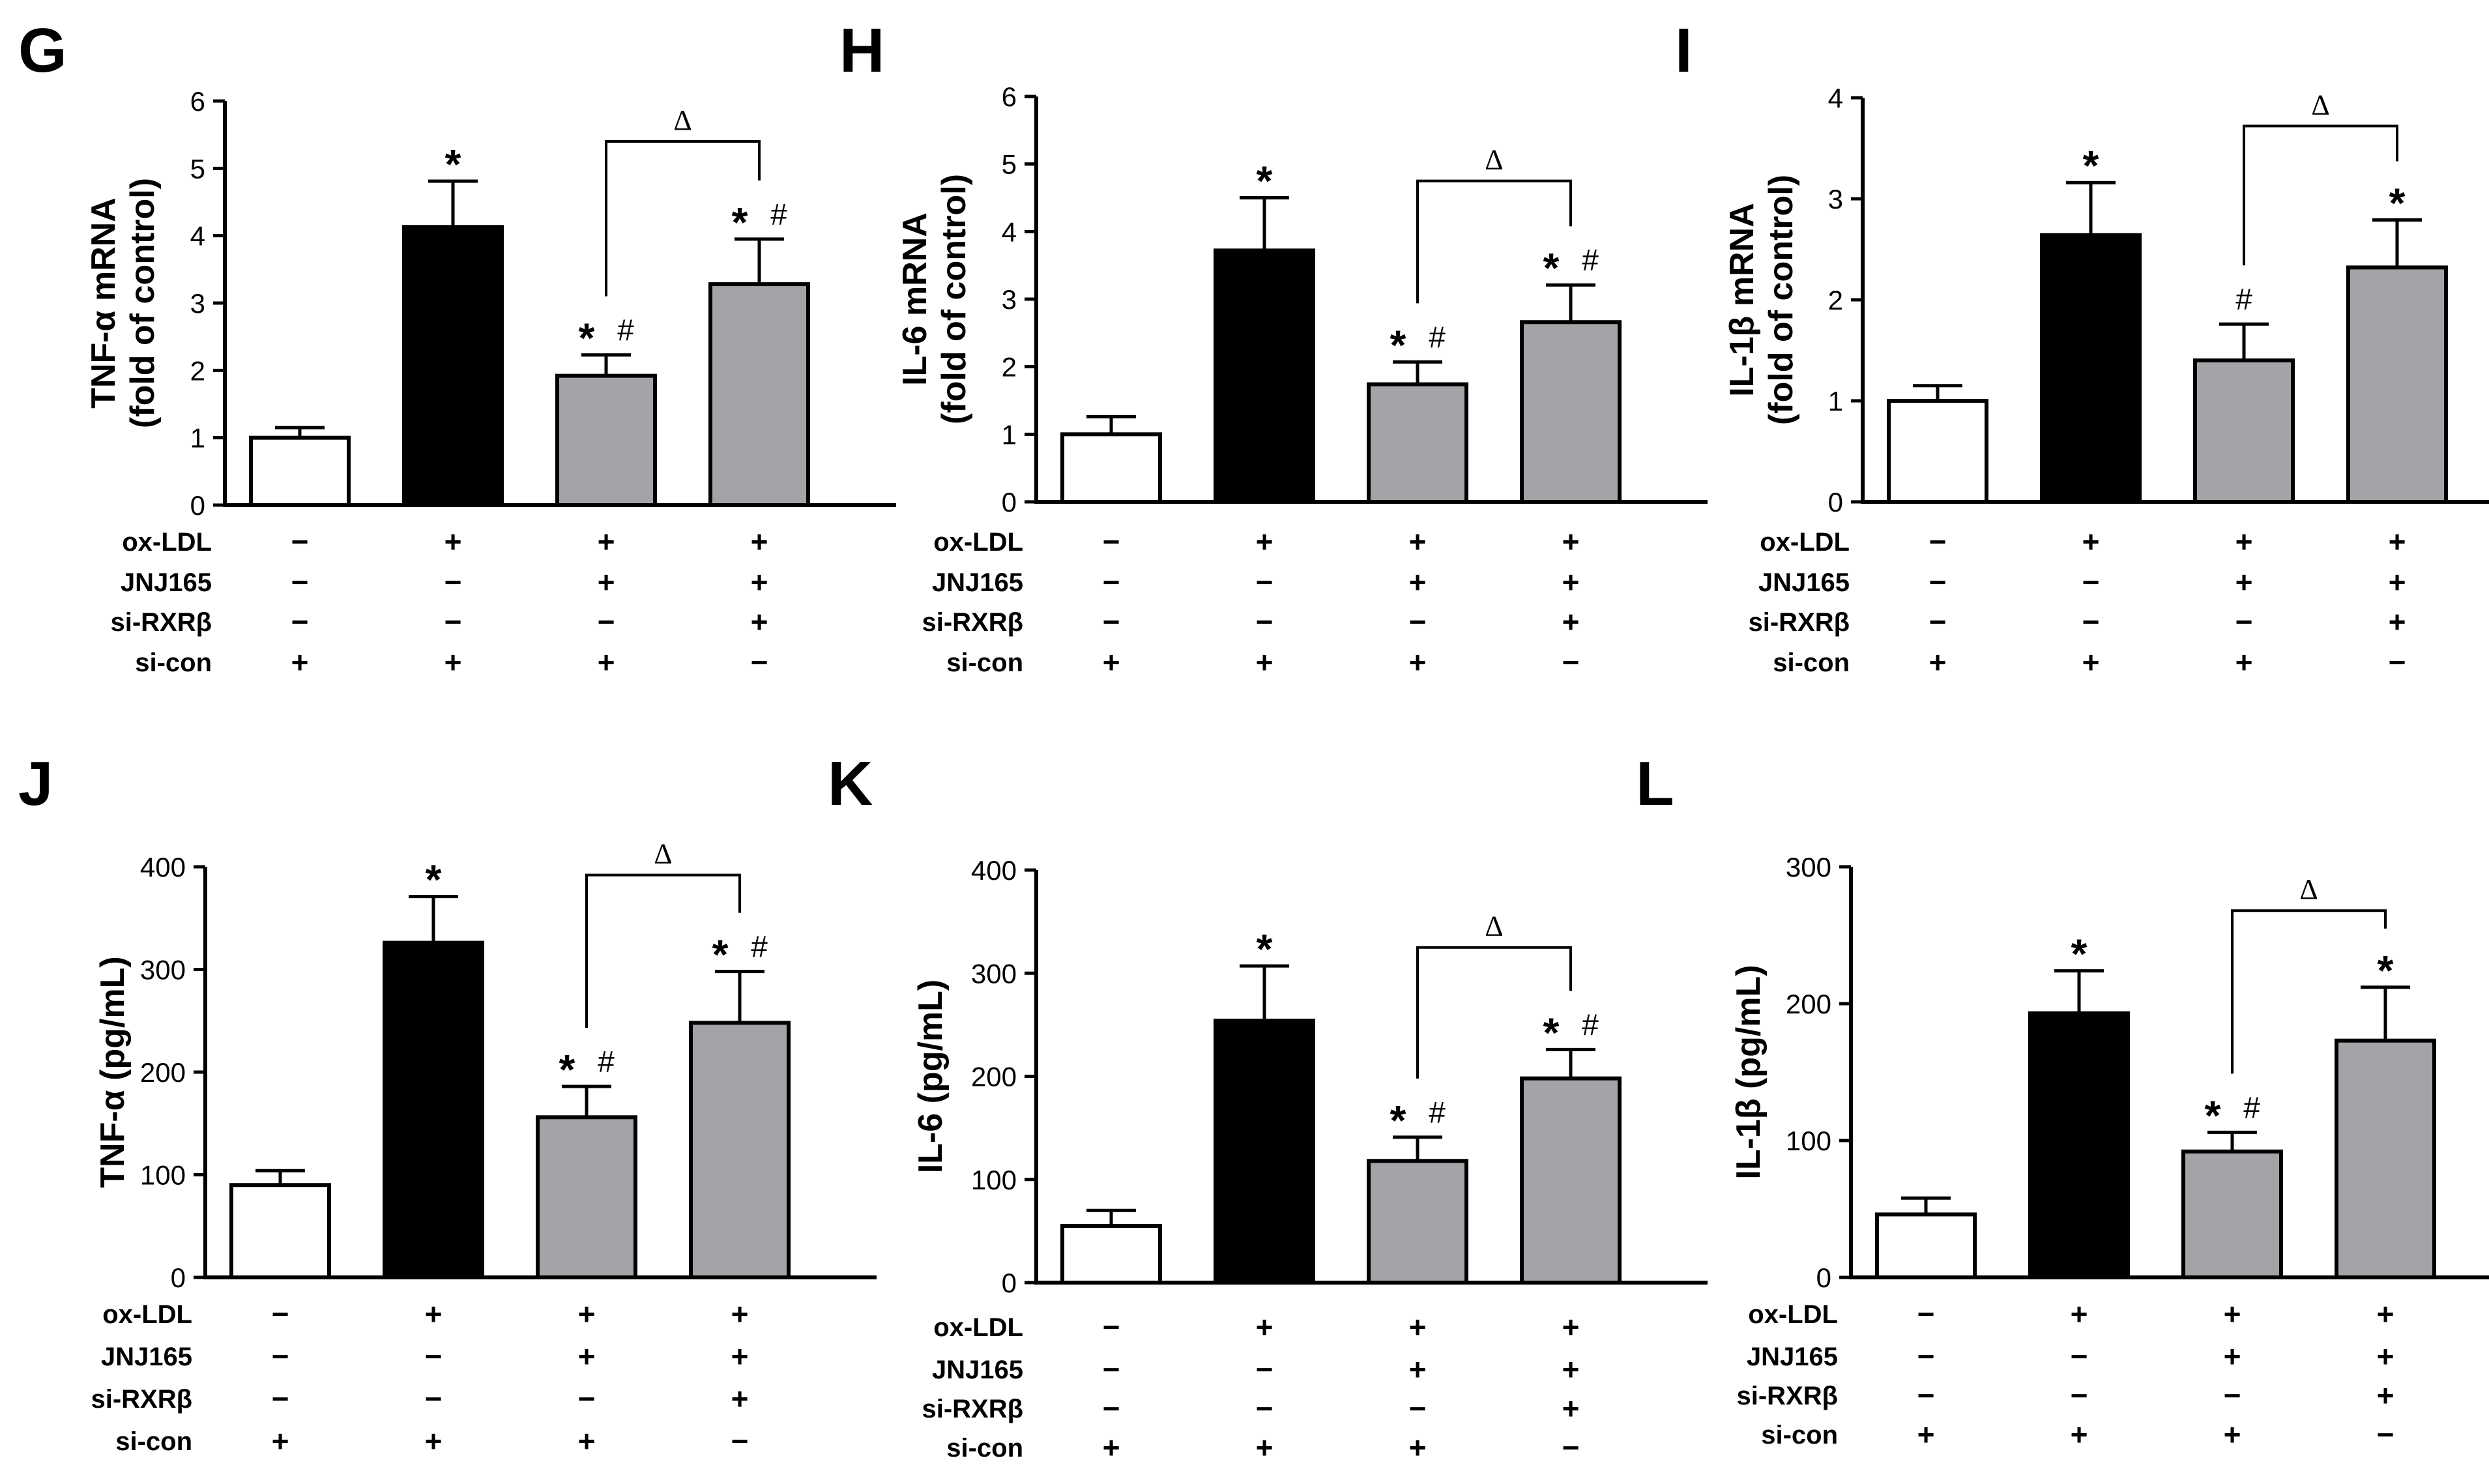 This screenshot has height=1484, width=2489. What do you see at coordinates (1684, 50) in the screenshot?
I see `panel-letter: I` at bounding box center [1684, 50].